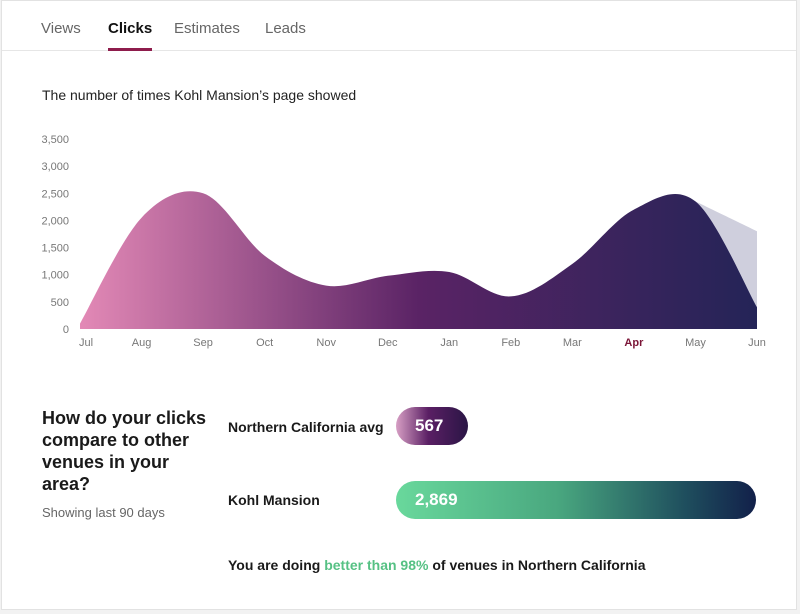  What do you see at coordinates (55, 167) in the screenshot?
I see `y-tick-label: 3,000` at bounding box center [55, 167].